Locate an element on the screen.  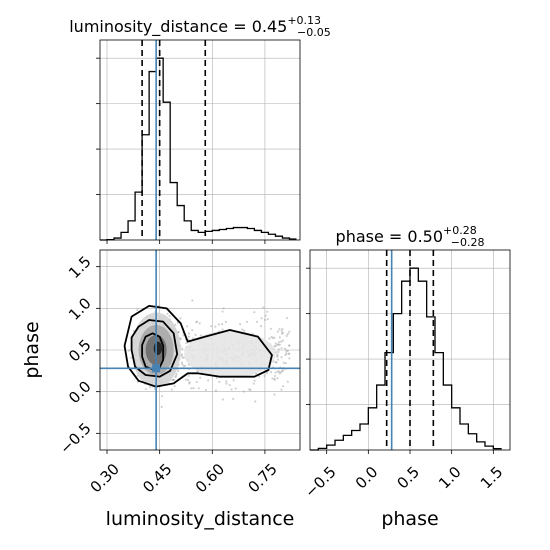
phase-title-value: 0.50 is located at coordinates (425, 236).